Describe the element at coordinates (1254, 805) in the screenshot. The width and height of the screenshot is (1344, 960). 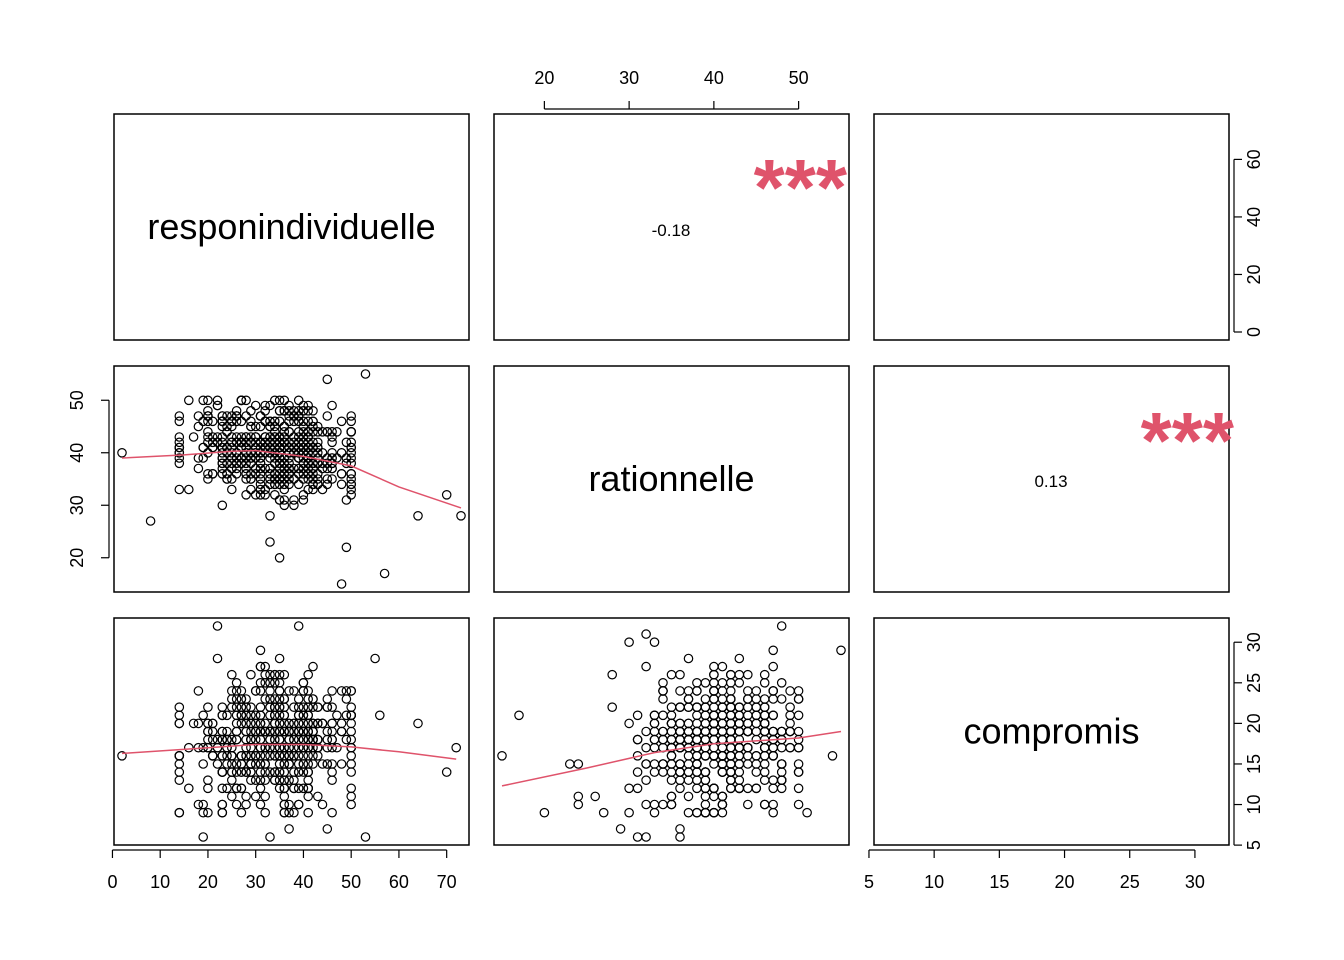
I see `right-axis-tick-label: 10` at that location.